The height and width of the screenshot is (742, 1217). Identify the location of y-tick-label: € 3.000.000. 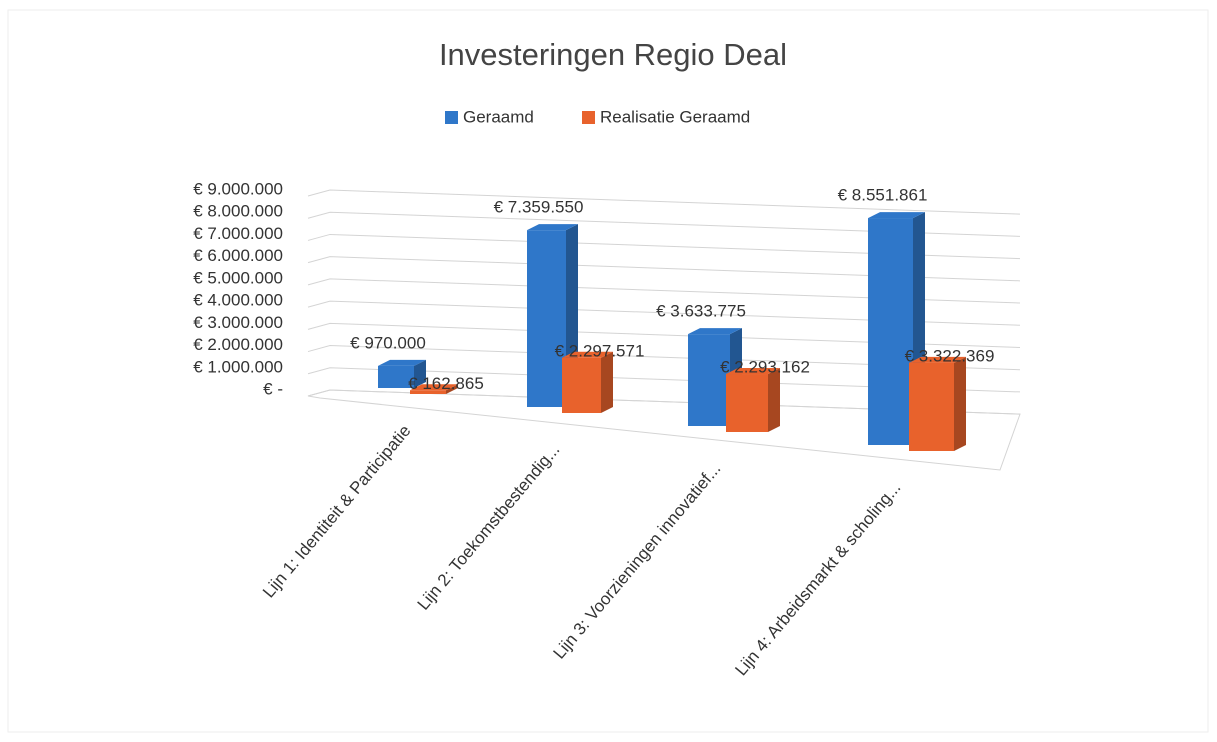
(238, 322).